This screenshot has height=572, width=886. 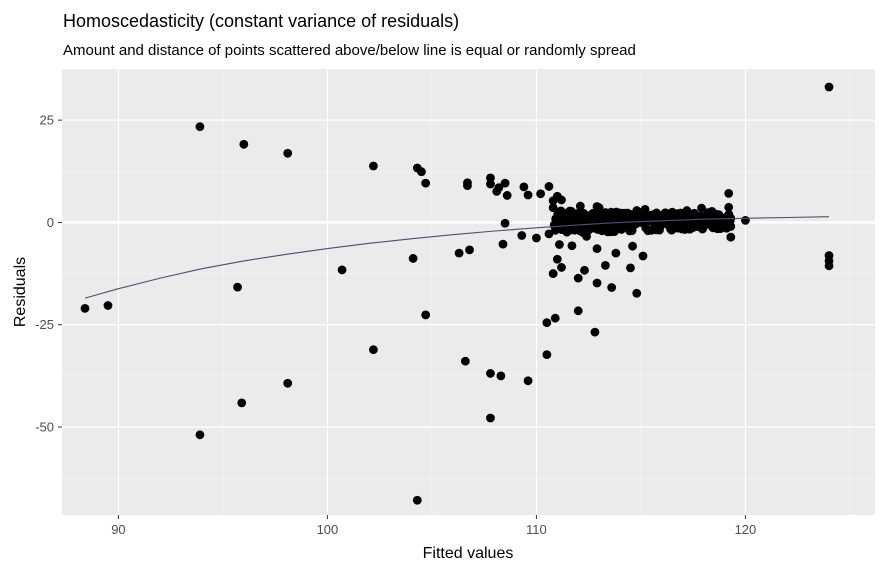 What do you see at coordinates (536, 529) in the screenshot?
I see `x-tick-label: 110` at bounding box center [536, 529].